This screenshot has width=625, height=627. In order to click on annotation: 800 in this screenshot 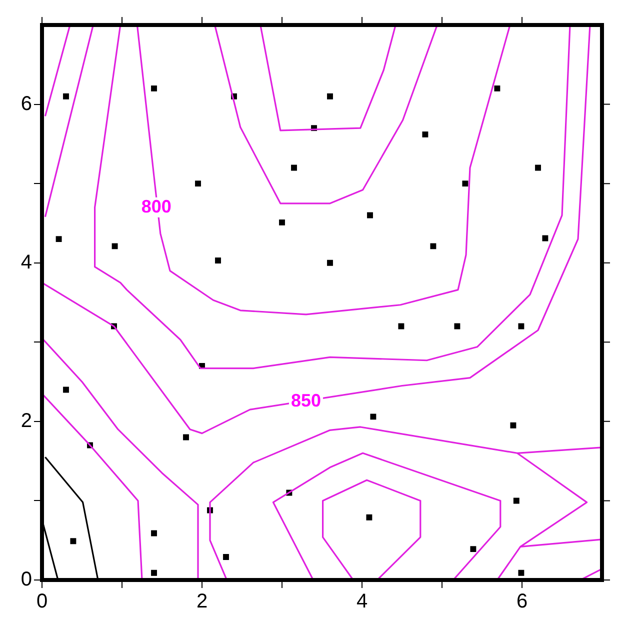, I will do `click(156, 206)`.